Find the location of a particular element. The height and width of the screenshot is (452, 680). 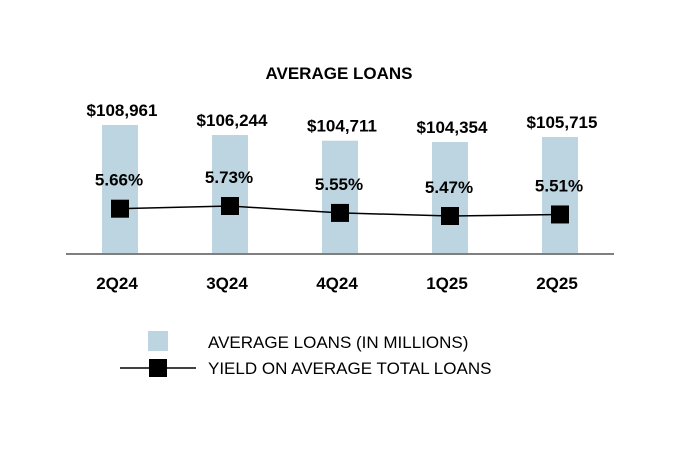

x-tick-label: 1Q25 is located at coordinates (447, 283).